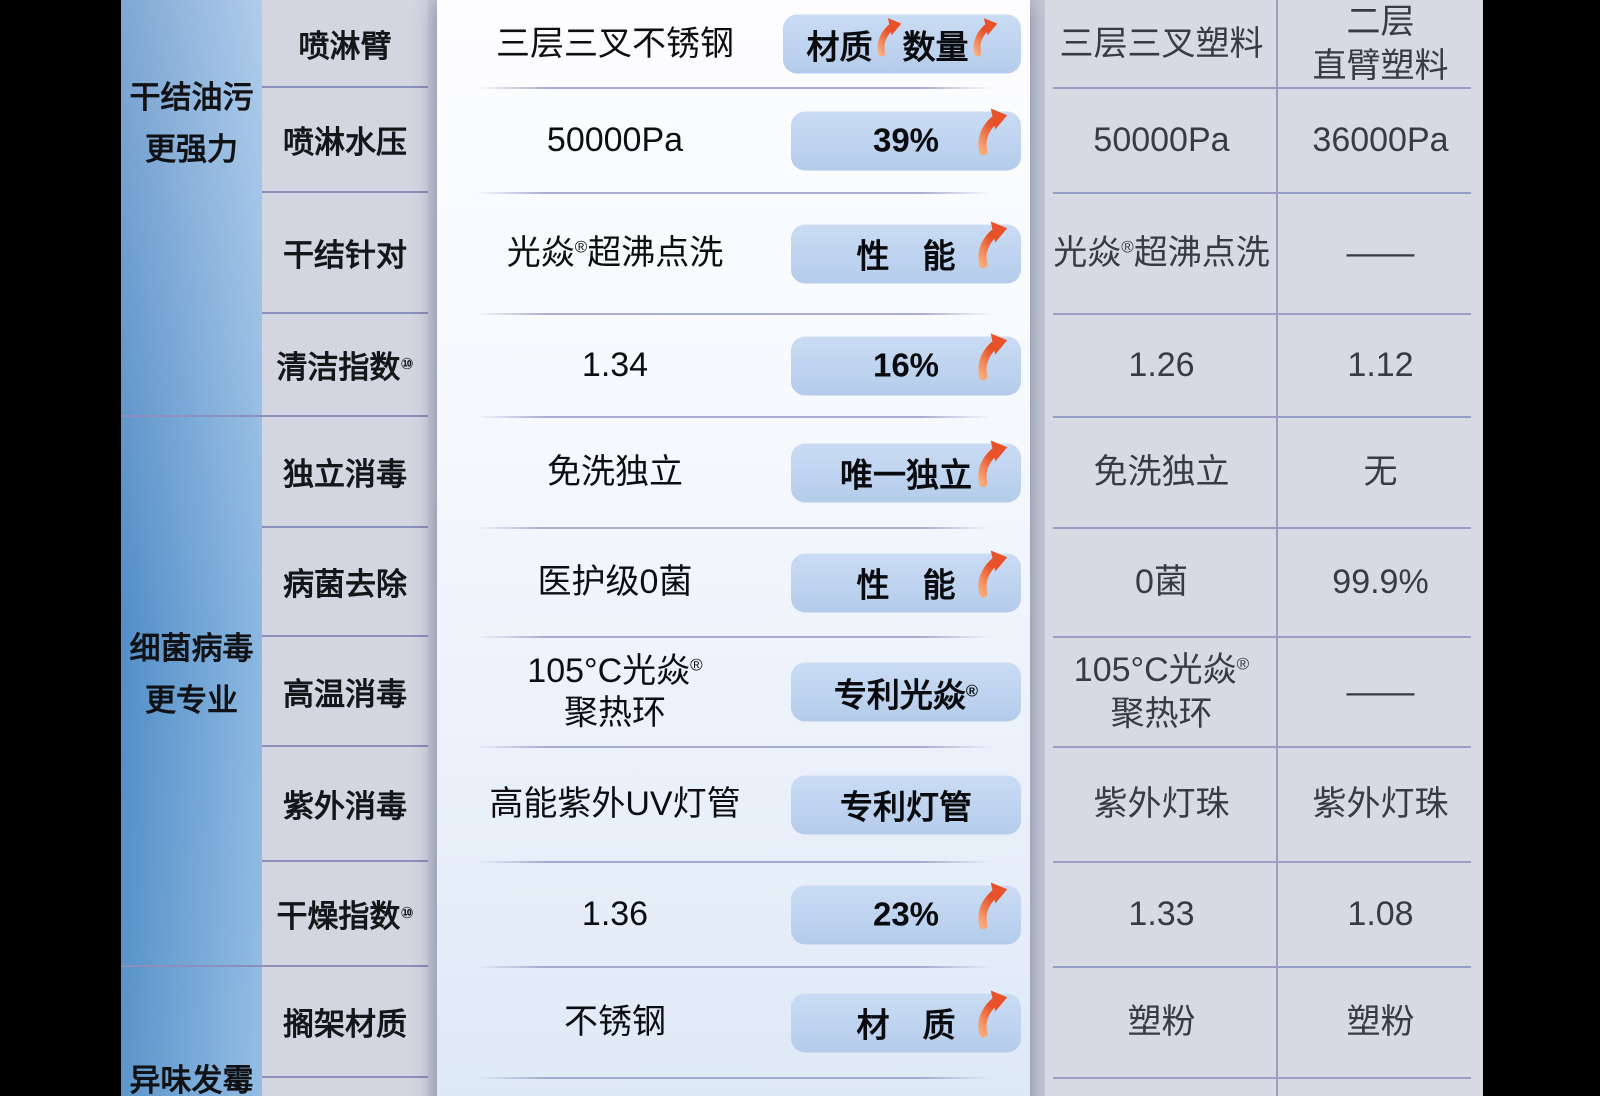 The image size is (1600, 1096). Describe the element at coordinates (1380, 582) in the screenshot. I see `competitor2-value: 99.9%` at that location.